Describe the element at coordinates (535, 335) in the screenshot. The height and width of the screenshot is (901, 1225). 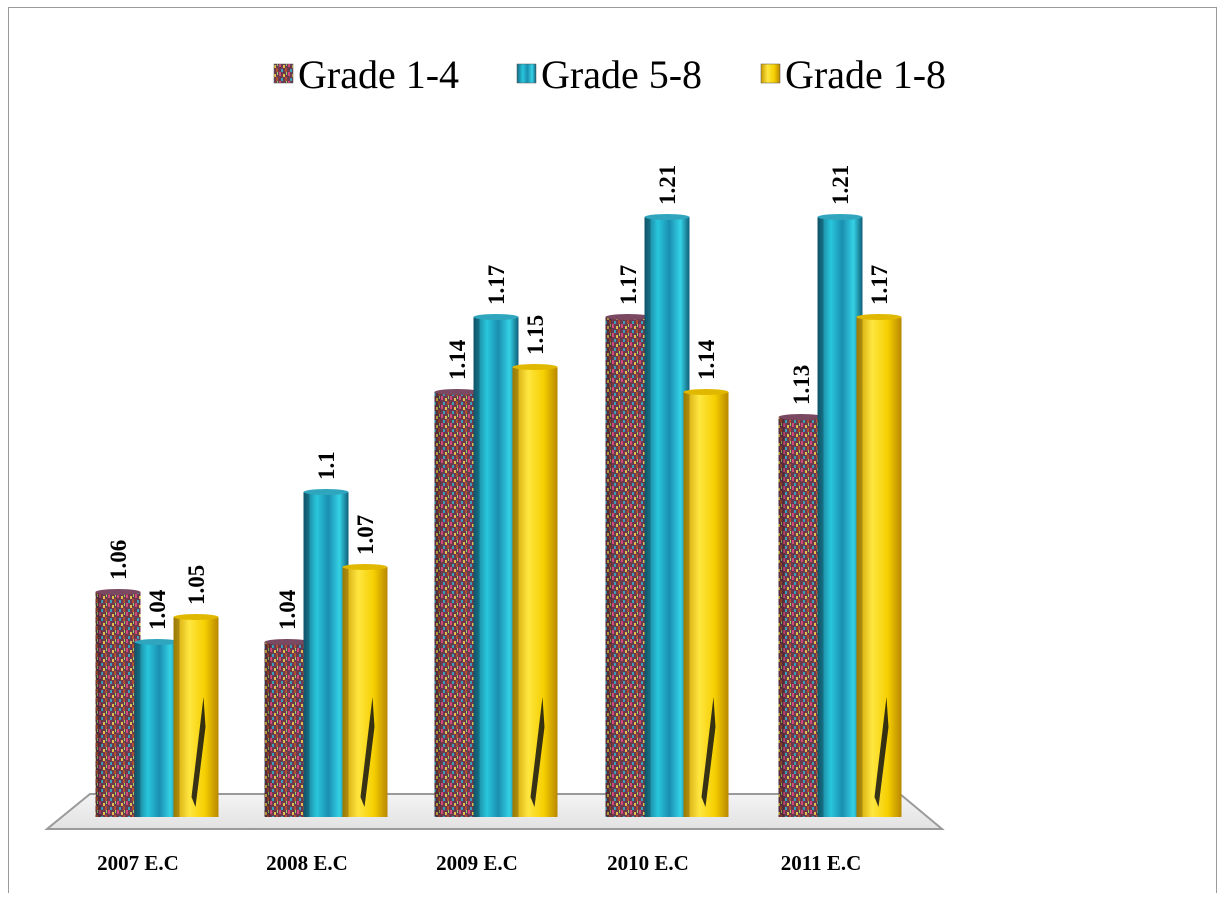
I see `data-label: 1.15` at that location.